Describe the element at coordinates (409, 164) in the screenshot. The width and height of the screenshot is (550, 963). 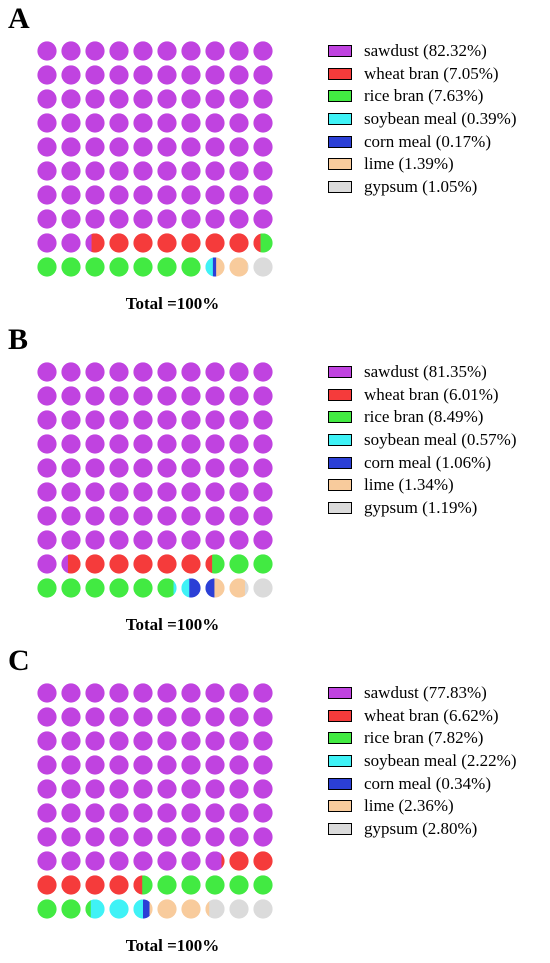
I see `legend-label: lime (1.39%)` at that location.